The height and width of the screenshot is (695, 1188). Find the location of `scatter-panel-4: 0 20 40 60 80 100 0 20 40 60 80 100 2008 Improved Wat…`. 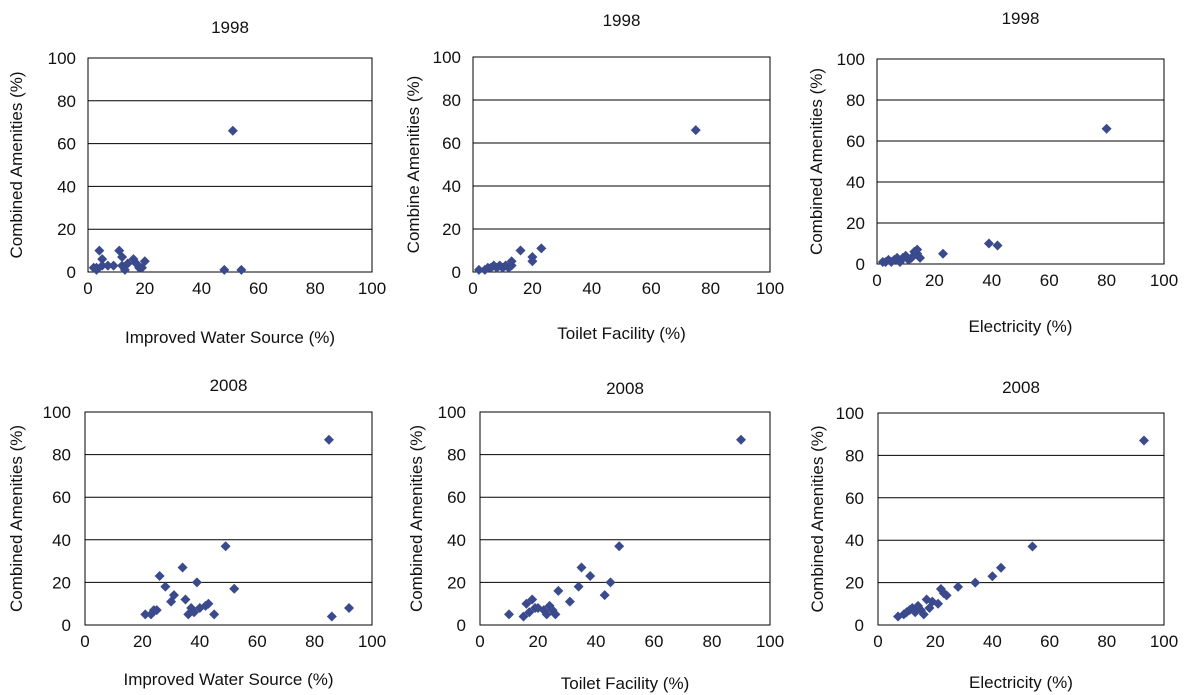

scatter-panel-4: 0 20 40 60 80 100 0 20 40 60 80 100 2008 Improved Wat… is located at coordinates (196, 532).